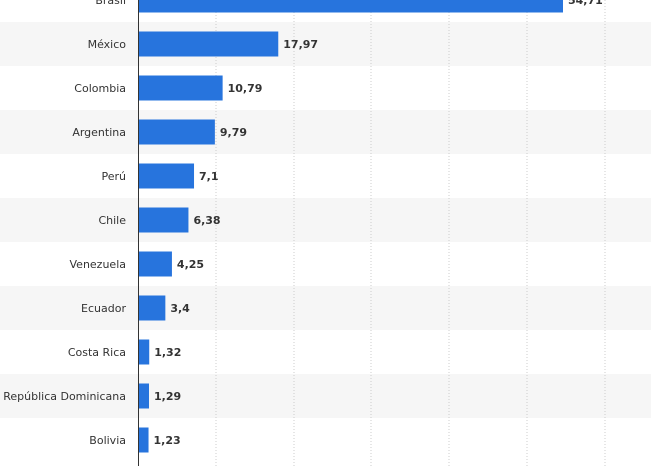 This screenshot has height=474, width=651. What do you see at coordinates (300, 44) in the screenshot?
I see `value-label: 17,97` at bounding box center [300, 44].